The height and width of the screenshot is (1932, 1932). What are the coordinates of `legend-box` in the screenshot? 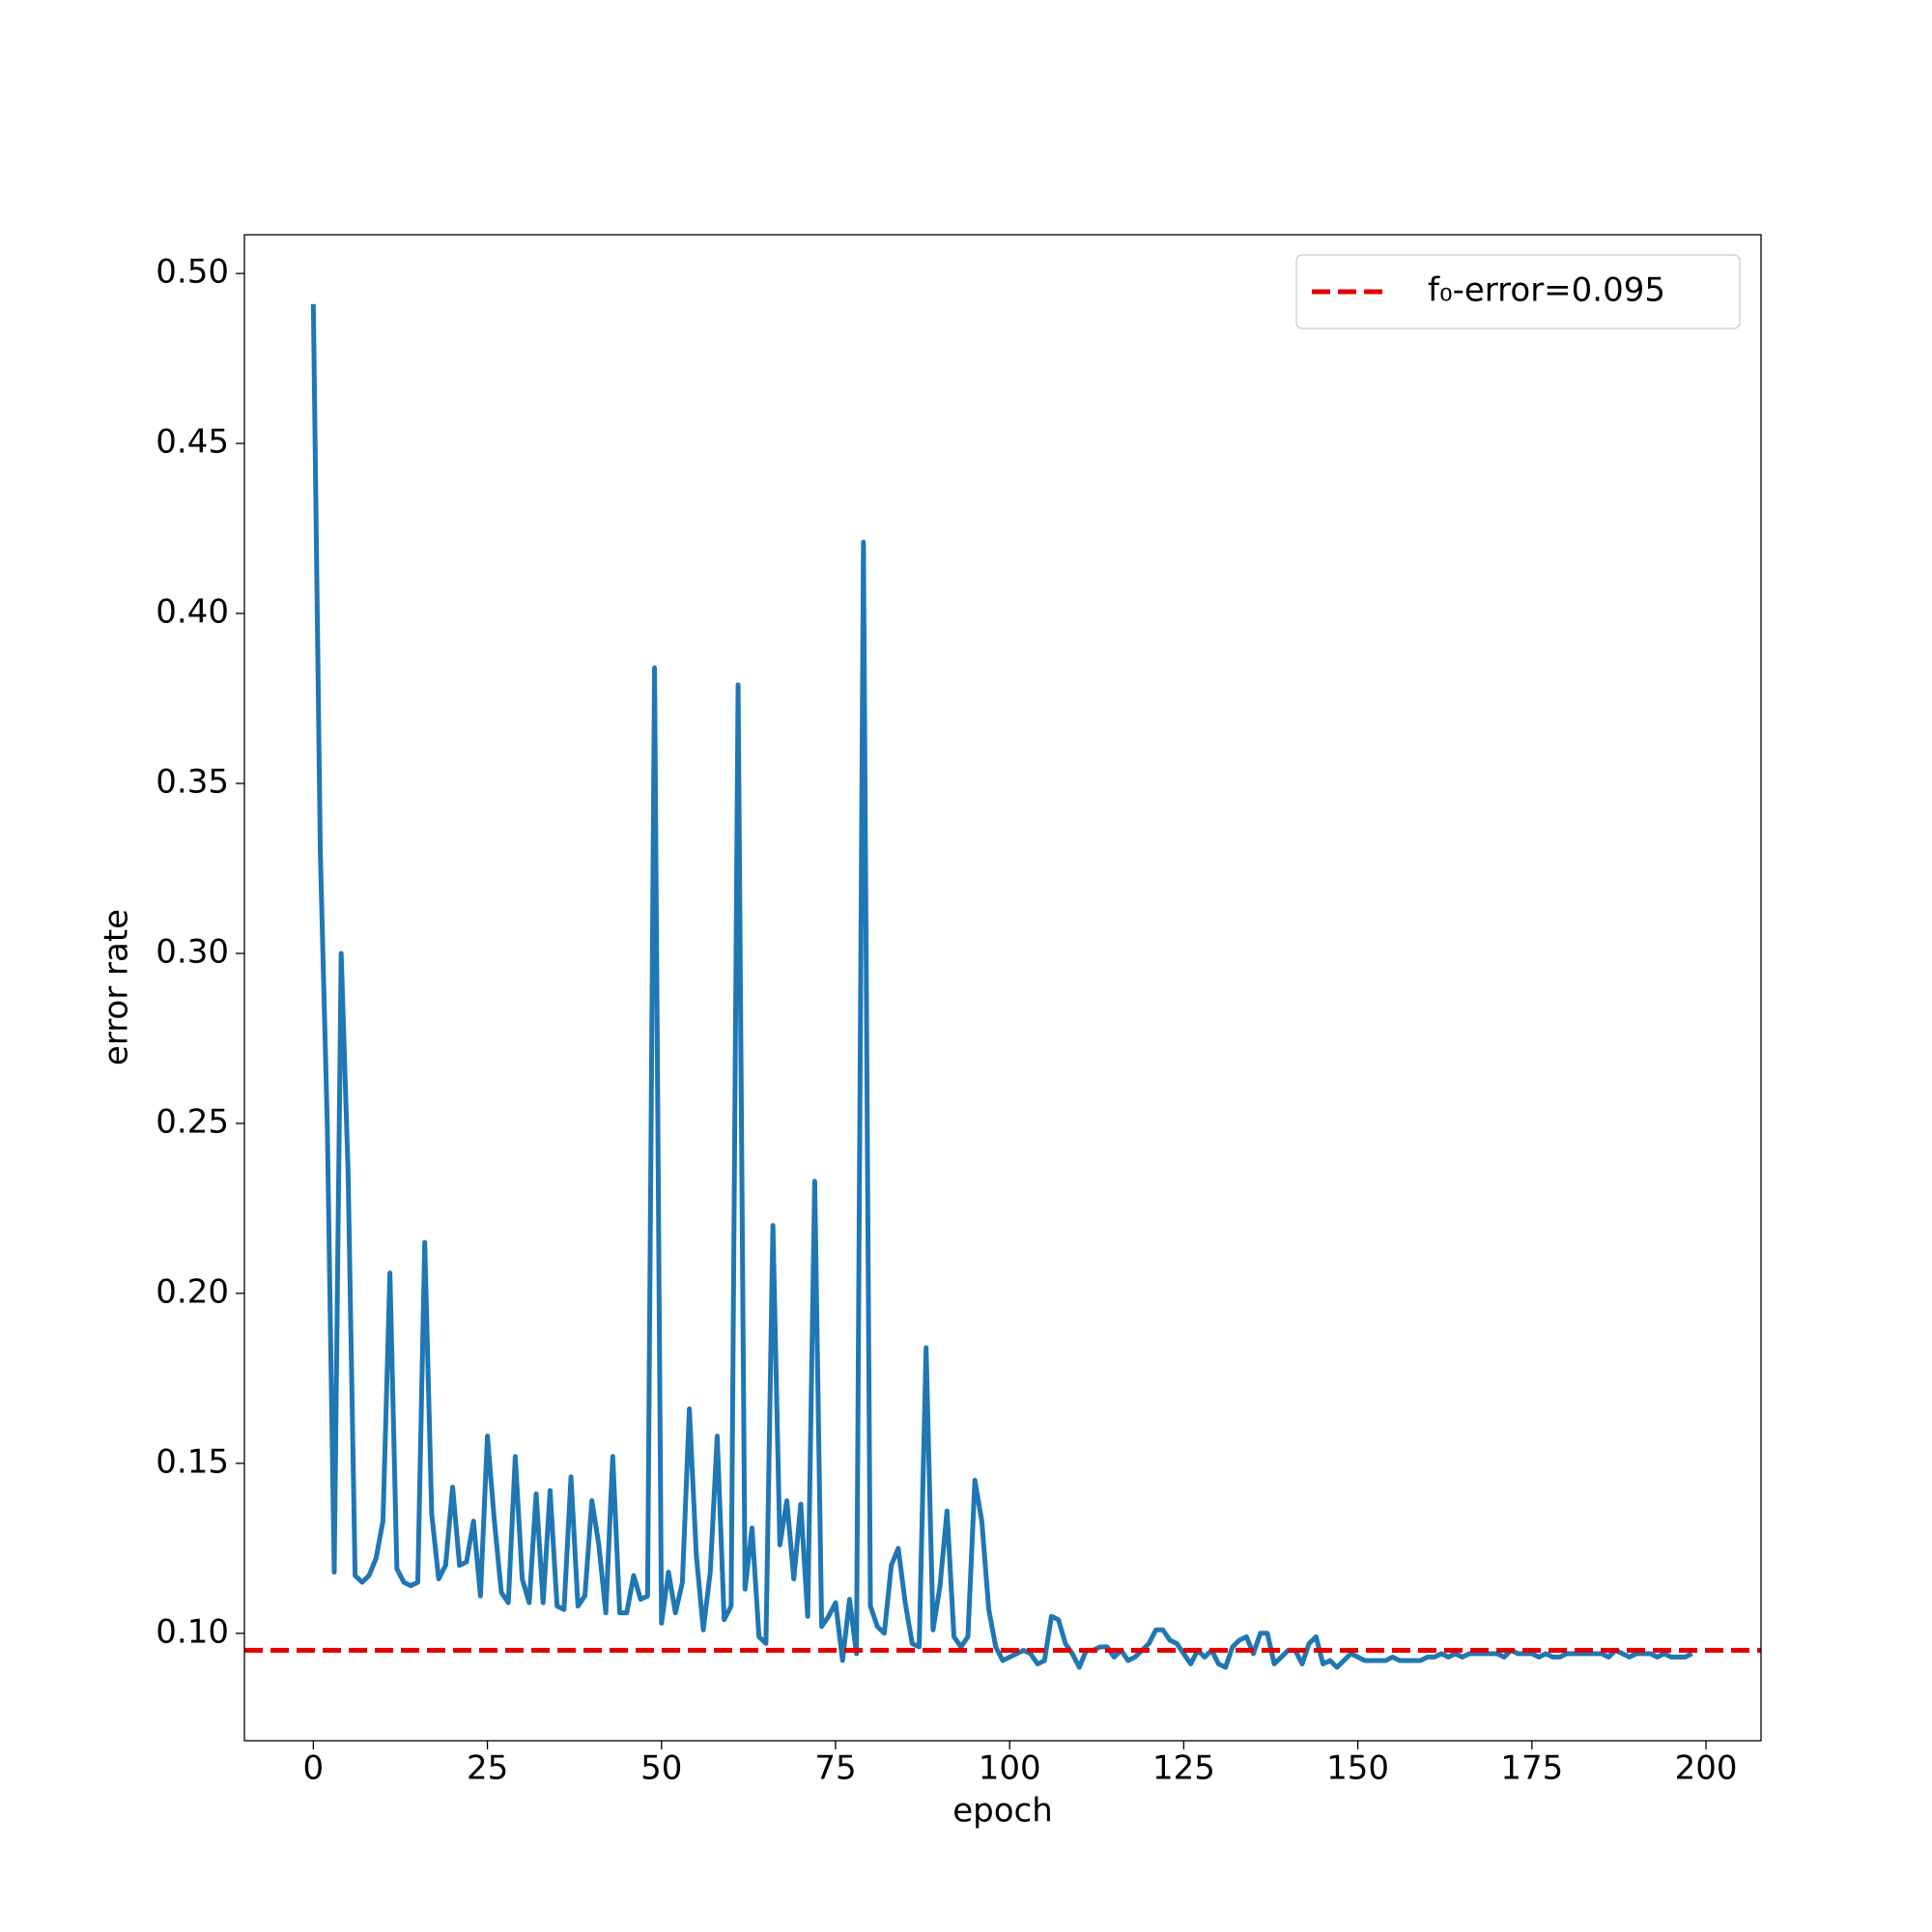 It's located at (1518, 291).